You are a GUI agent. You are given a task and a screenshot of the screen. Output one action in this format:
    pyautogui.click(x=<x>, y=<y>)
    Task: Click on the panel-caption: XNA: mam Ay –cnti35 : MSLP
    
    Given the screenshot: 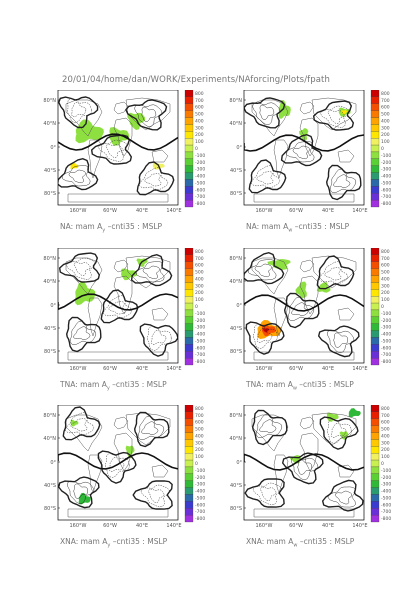 What is the action you would take?
    pyautogui.click(x=113, y=543)
    